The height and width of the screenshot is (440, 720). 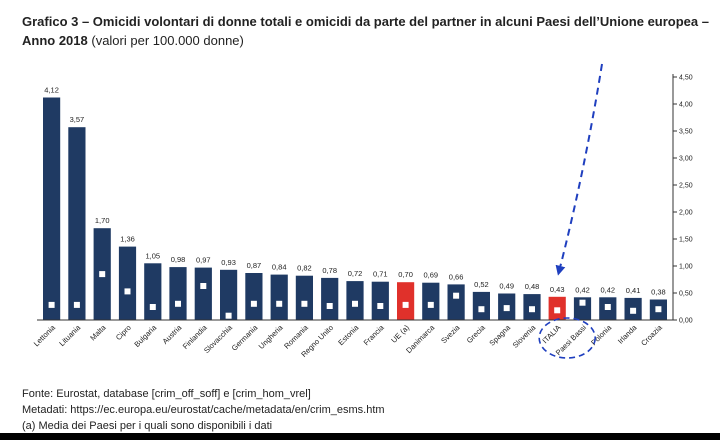 What do you see at coordinates (450, 333) in the screenshot?
I see `category-label: Svezia` at bounding box center [450, 333].